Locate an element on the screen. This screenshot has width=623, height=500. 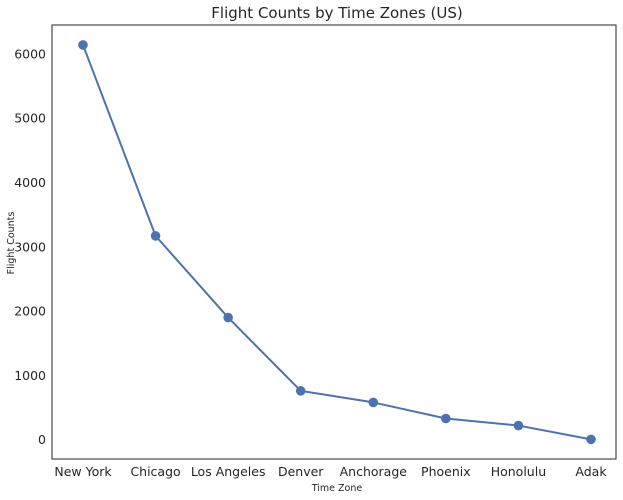
x-axis-label: Time Zone is located at coordinates (337, 488).